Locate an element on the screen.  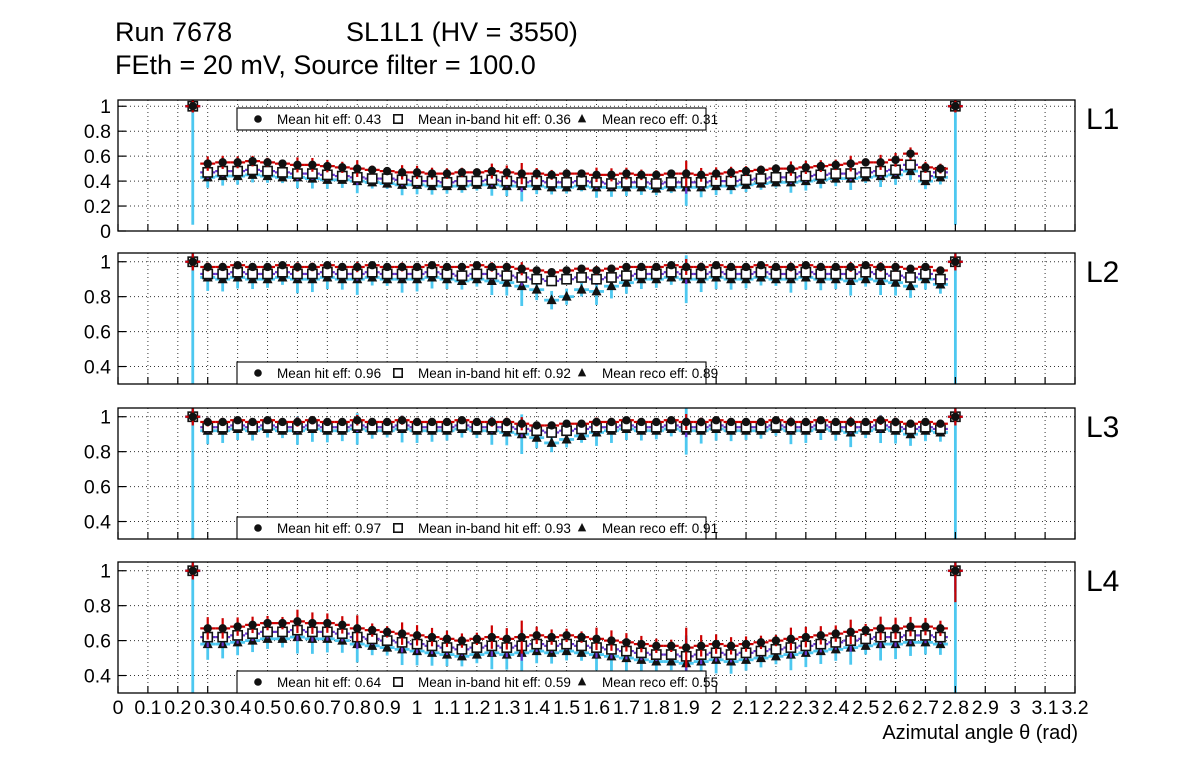
xtick-label: 1.8 is located at coordinates (656, 708).